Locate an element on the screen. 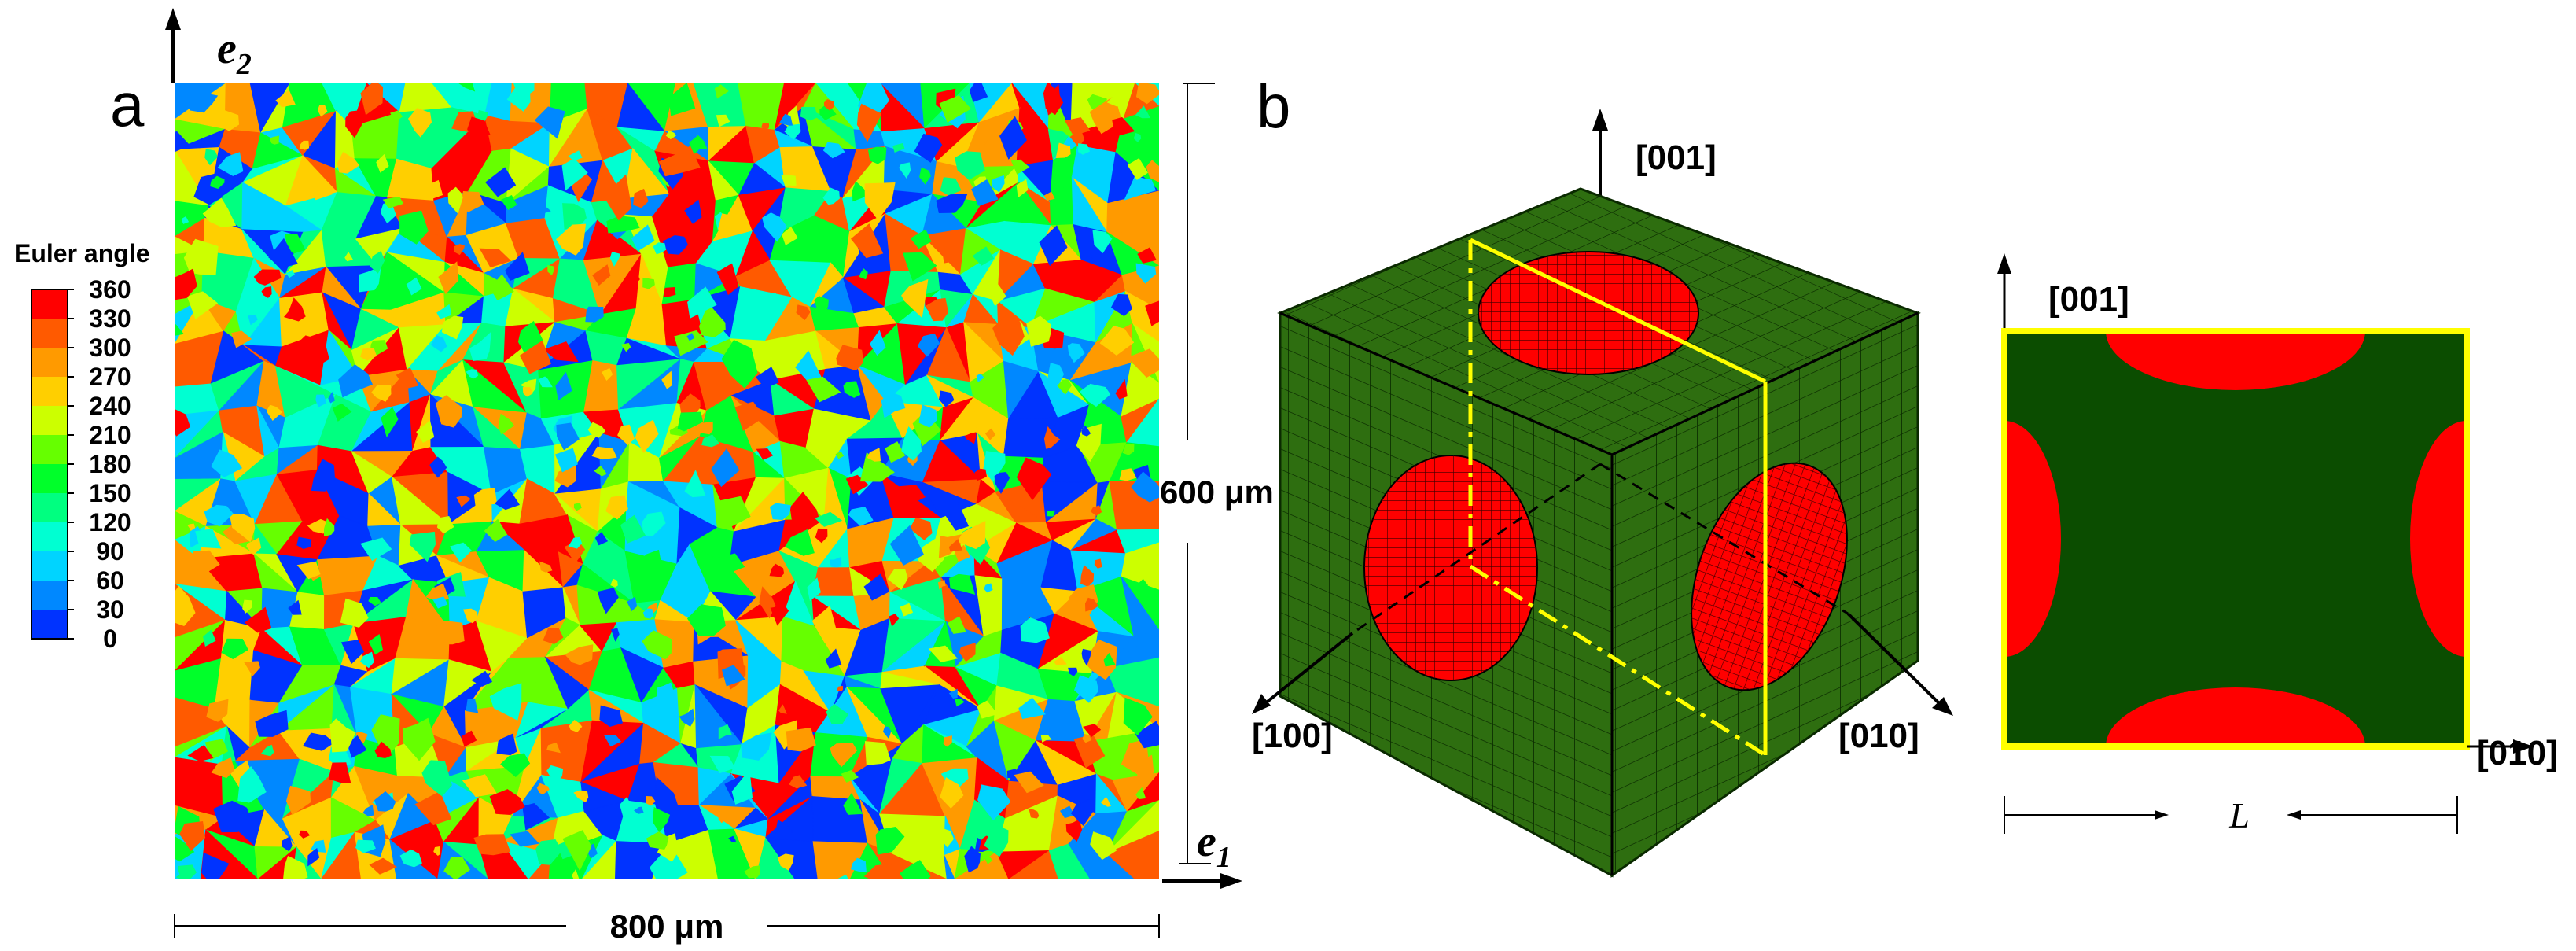 The height and width of the screenshot is (951, 2576). axis-001-arrowhead is located at coordinates (1600, 120).